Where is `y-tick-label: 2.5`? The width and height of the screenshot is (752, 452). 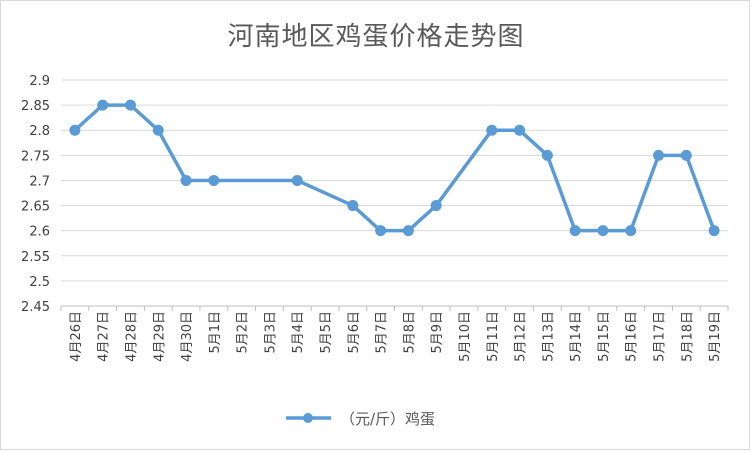
y-tick-label: 2.5 is located at coordinates (39, 282).